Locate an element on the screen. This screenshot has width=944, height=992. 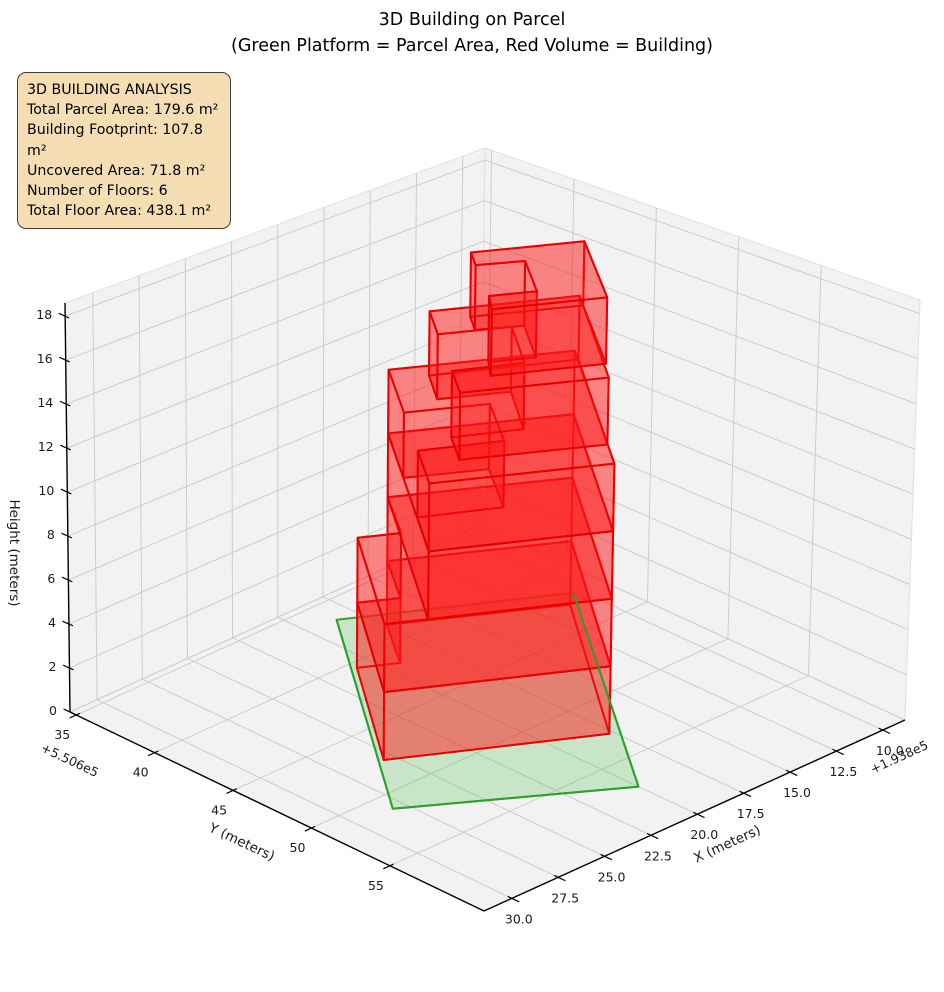
z-axis-label: Height (meters) is located at coordinates (14, 552).